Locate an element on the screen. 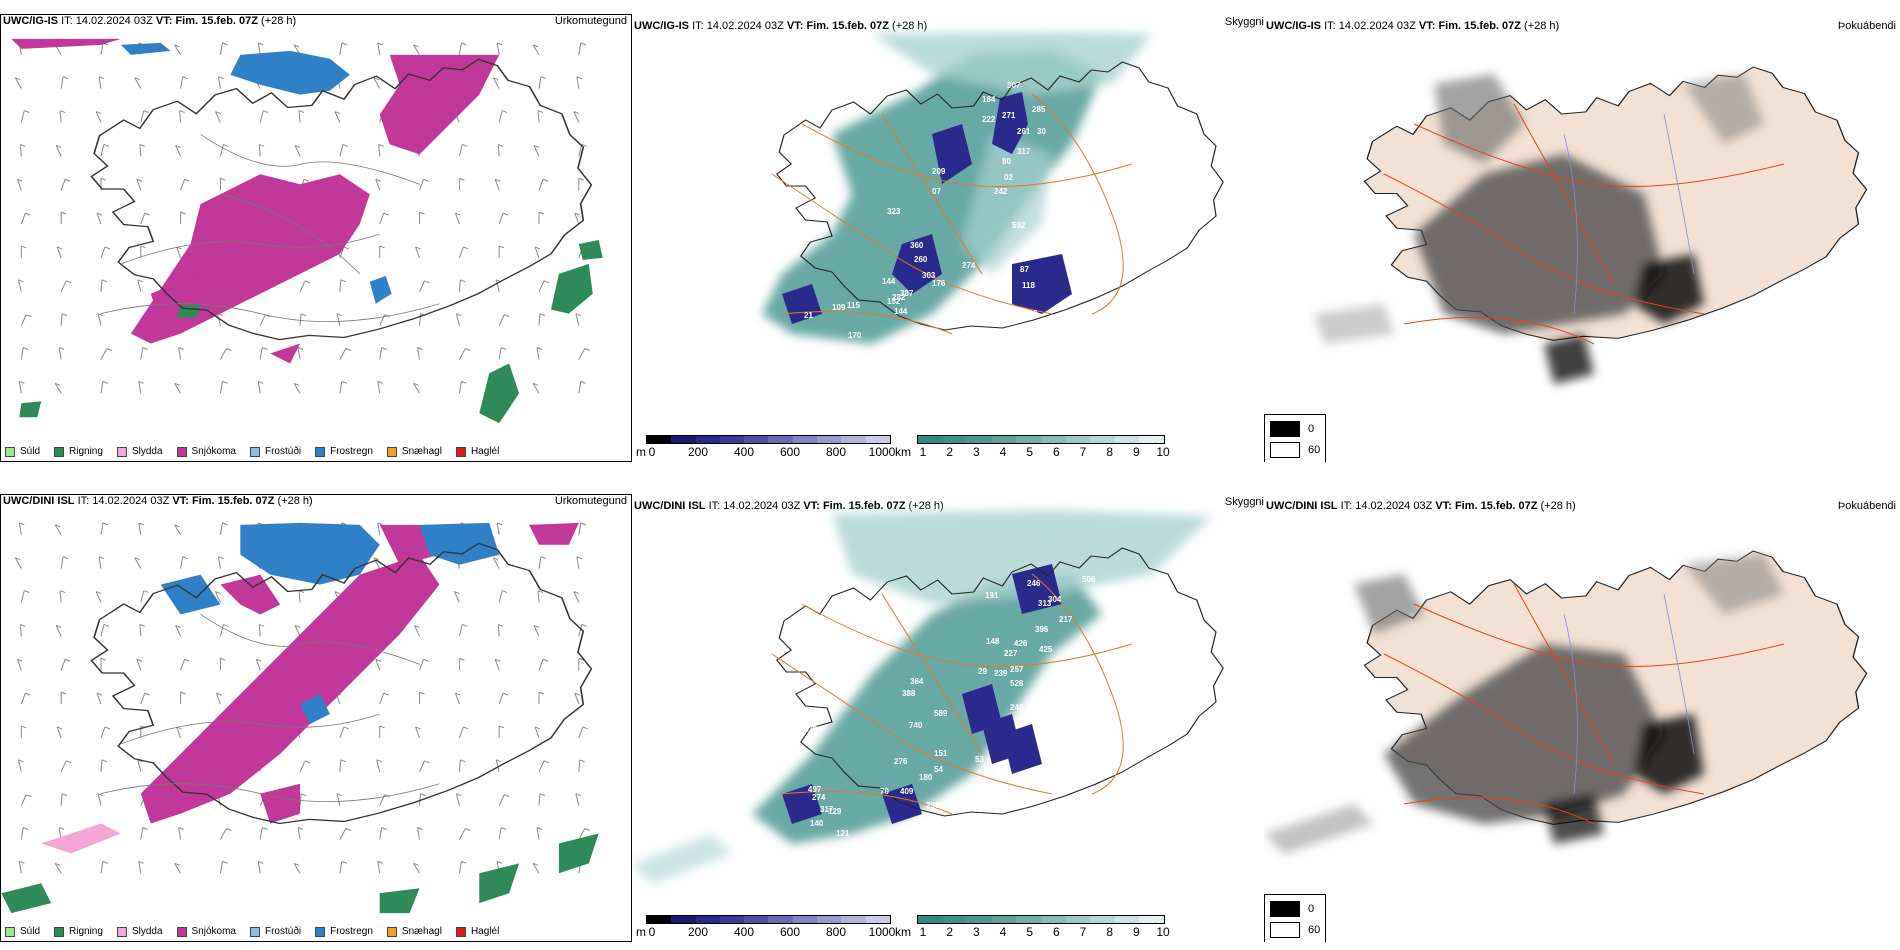  ceiling-value-label: 277 is located at coordinates (765, 361).